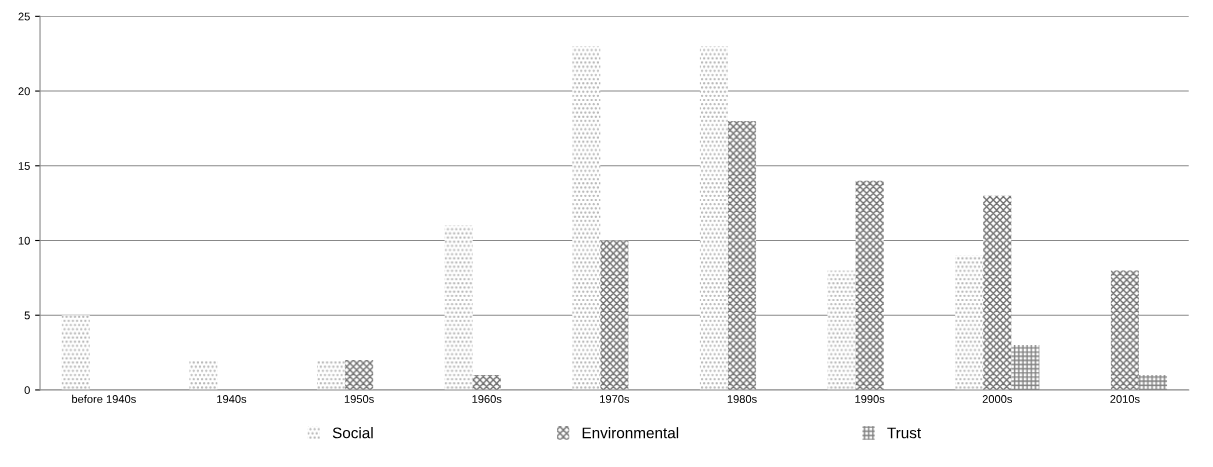 This screenshot has height=467, width=1213. I want to click on legend-label: Social, so click(352, 433).